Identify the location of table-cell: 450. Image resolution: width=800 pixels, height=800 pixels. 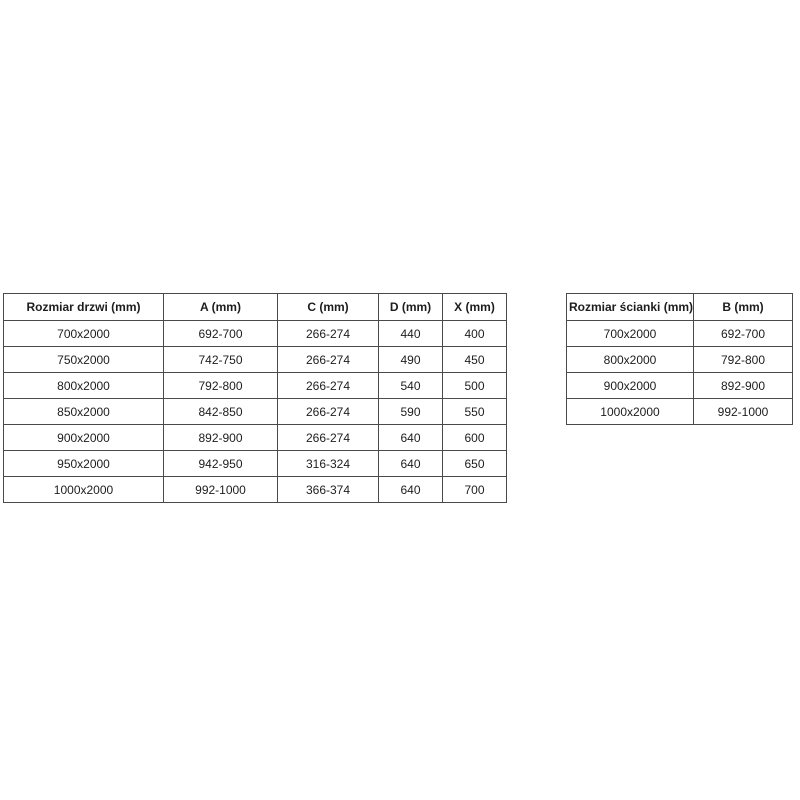
(474, 359).